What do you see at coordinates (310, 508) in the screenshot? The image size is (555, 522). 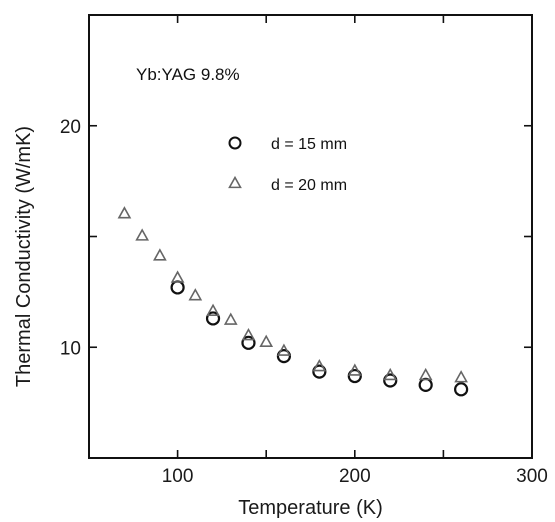 I see `x-axis-title: Temperature (K)` at bounding box center [310, 508].